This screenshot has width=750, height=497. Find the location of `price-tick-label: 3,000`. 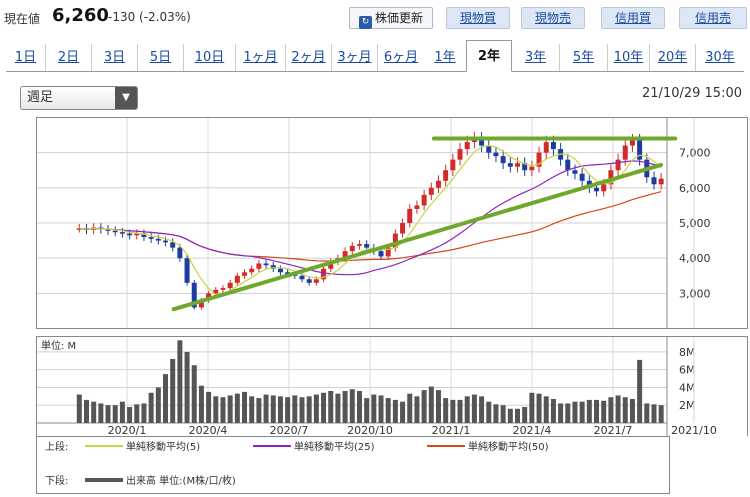

price-tick-label: 3,000 is located at coordinates (695, 293).